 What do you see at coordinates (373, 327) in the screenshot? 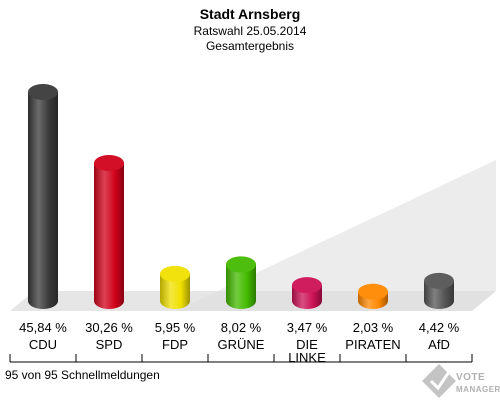
I see `value-label: 2,03 %` at bounding box center [373, 327].